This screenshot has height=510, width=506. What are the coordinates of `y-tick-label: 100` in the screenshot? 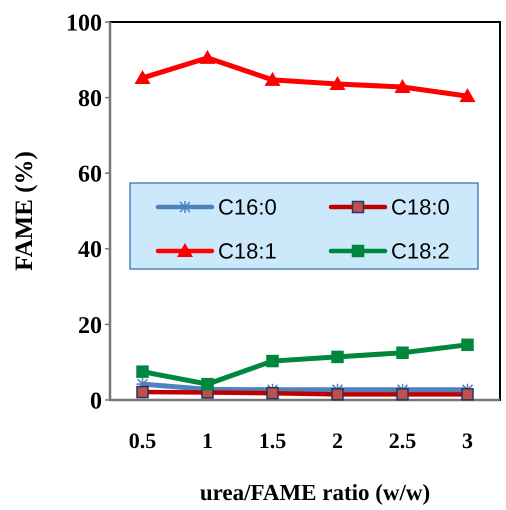 It's located at (84, 23).